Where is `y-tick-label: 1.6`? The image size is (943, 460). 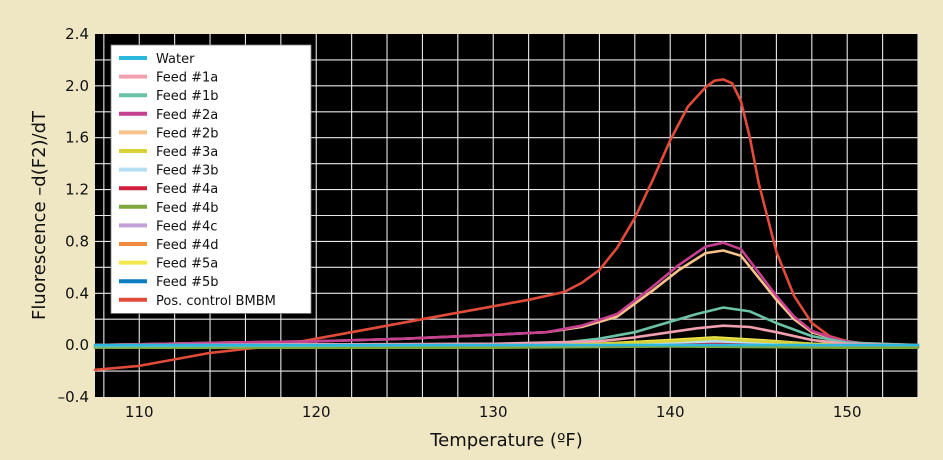
y-tick-label: 1.6 is located at coordinates (77, 138).